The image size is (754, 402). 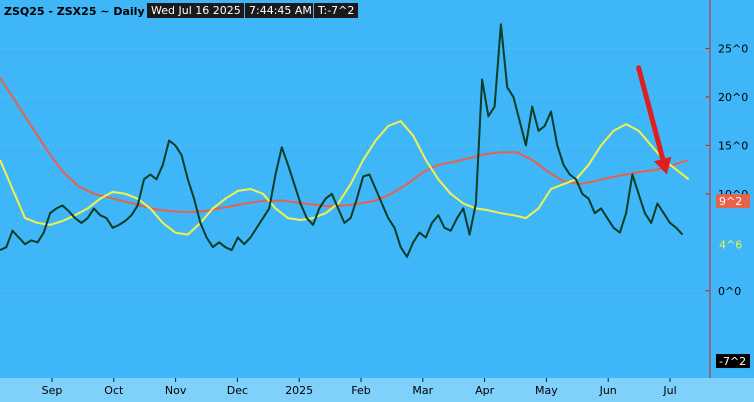 I want to click on x-tick-label: Sep, so click(x=52, y=390).